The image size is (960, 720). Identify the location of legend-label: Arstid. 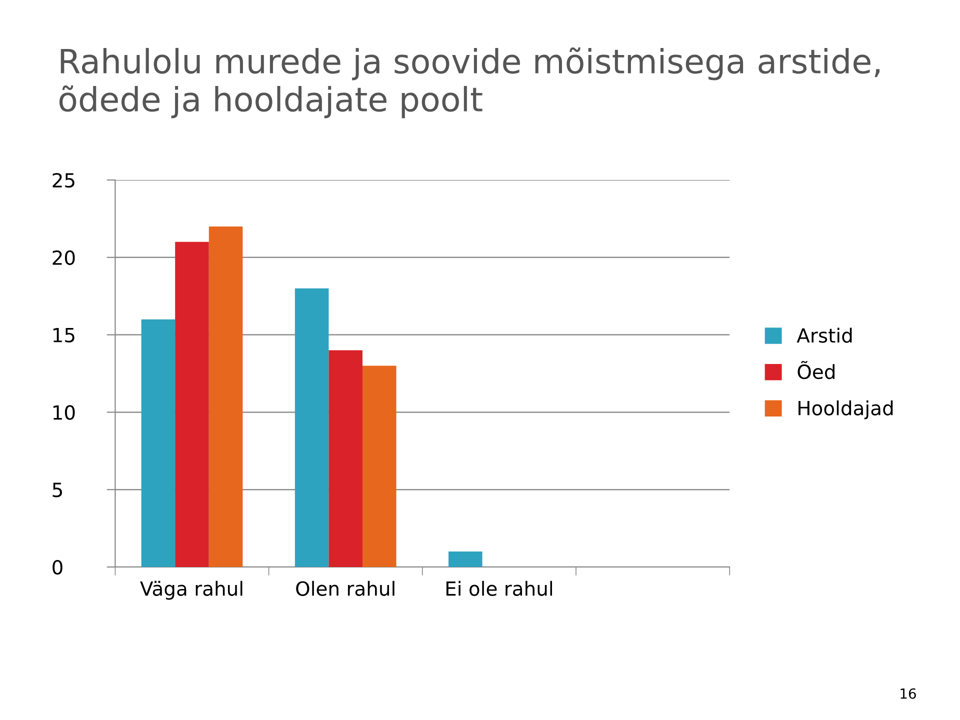
(824, 335).